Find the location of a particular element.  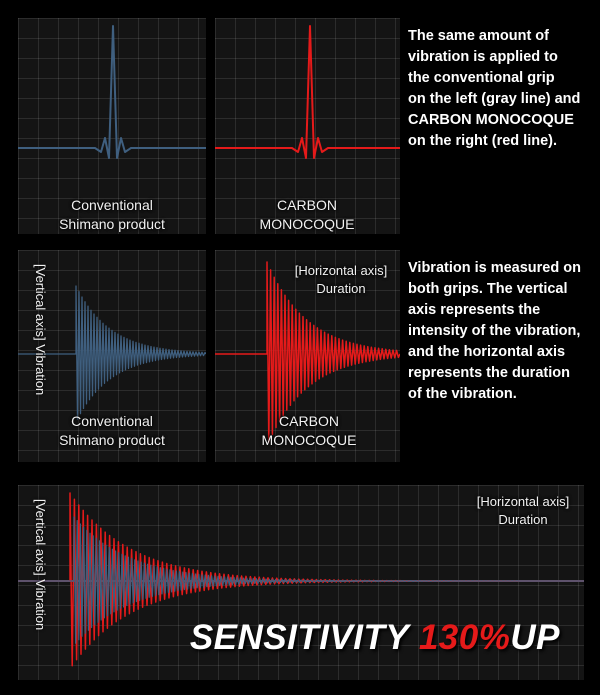

pulse-chart-conventional is located at coordinates (112, 92).